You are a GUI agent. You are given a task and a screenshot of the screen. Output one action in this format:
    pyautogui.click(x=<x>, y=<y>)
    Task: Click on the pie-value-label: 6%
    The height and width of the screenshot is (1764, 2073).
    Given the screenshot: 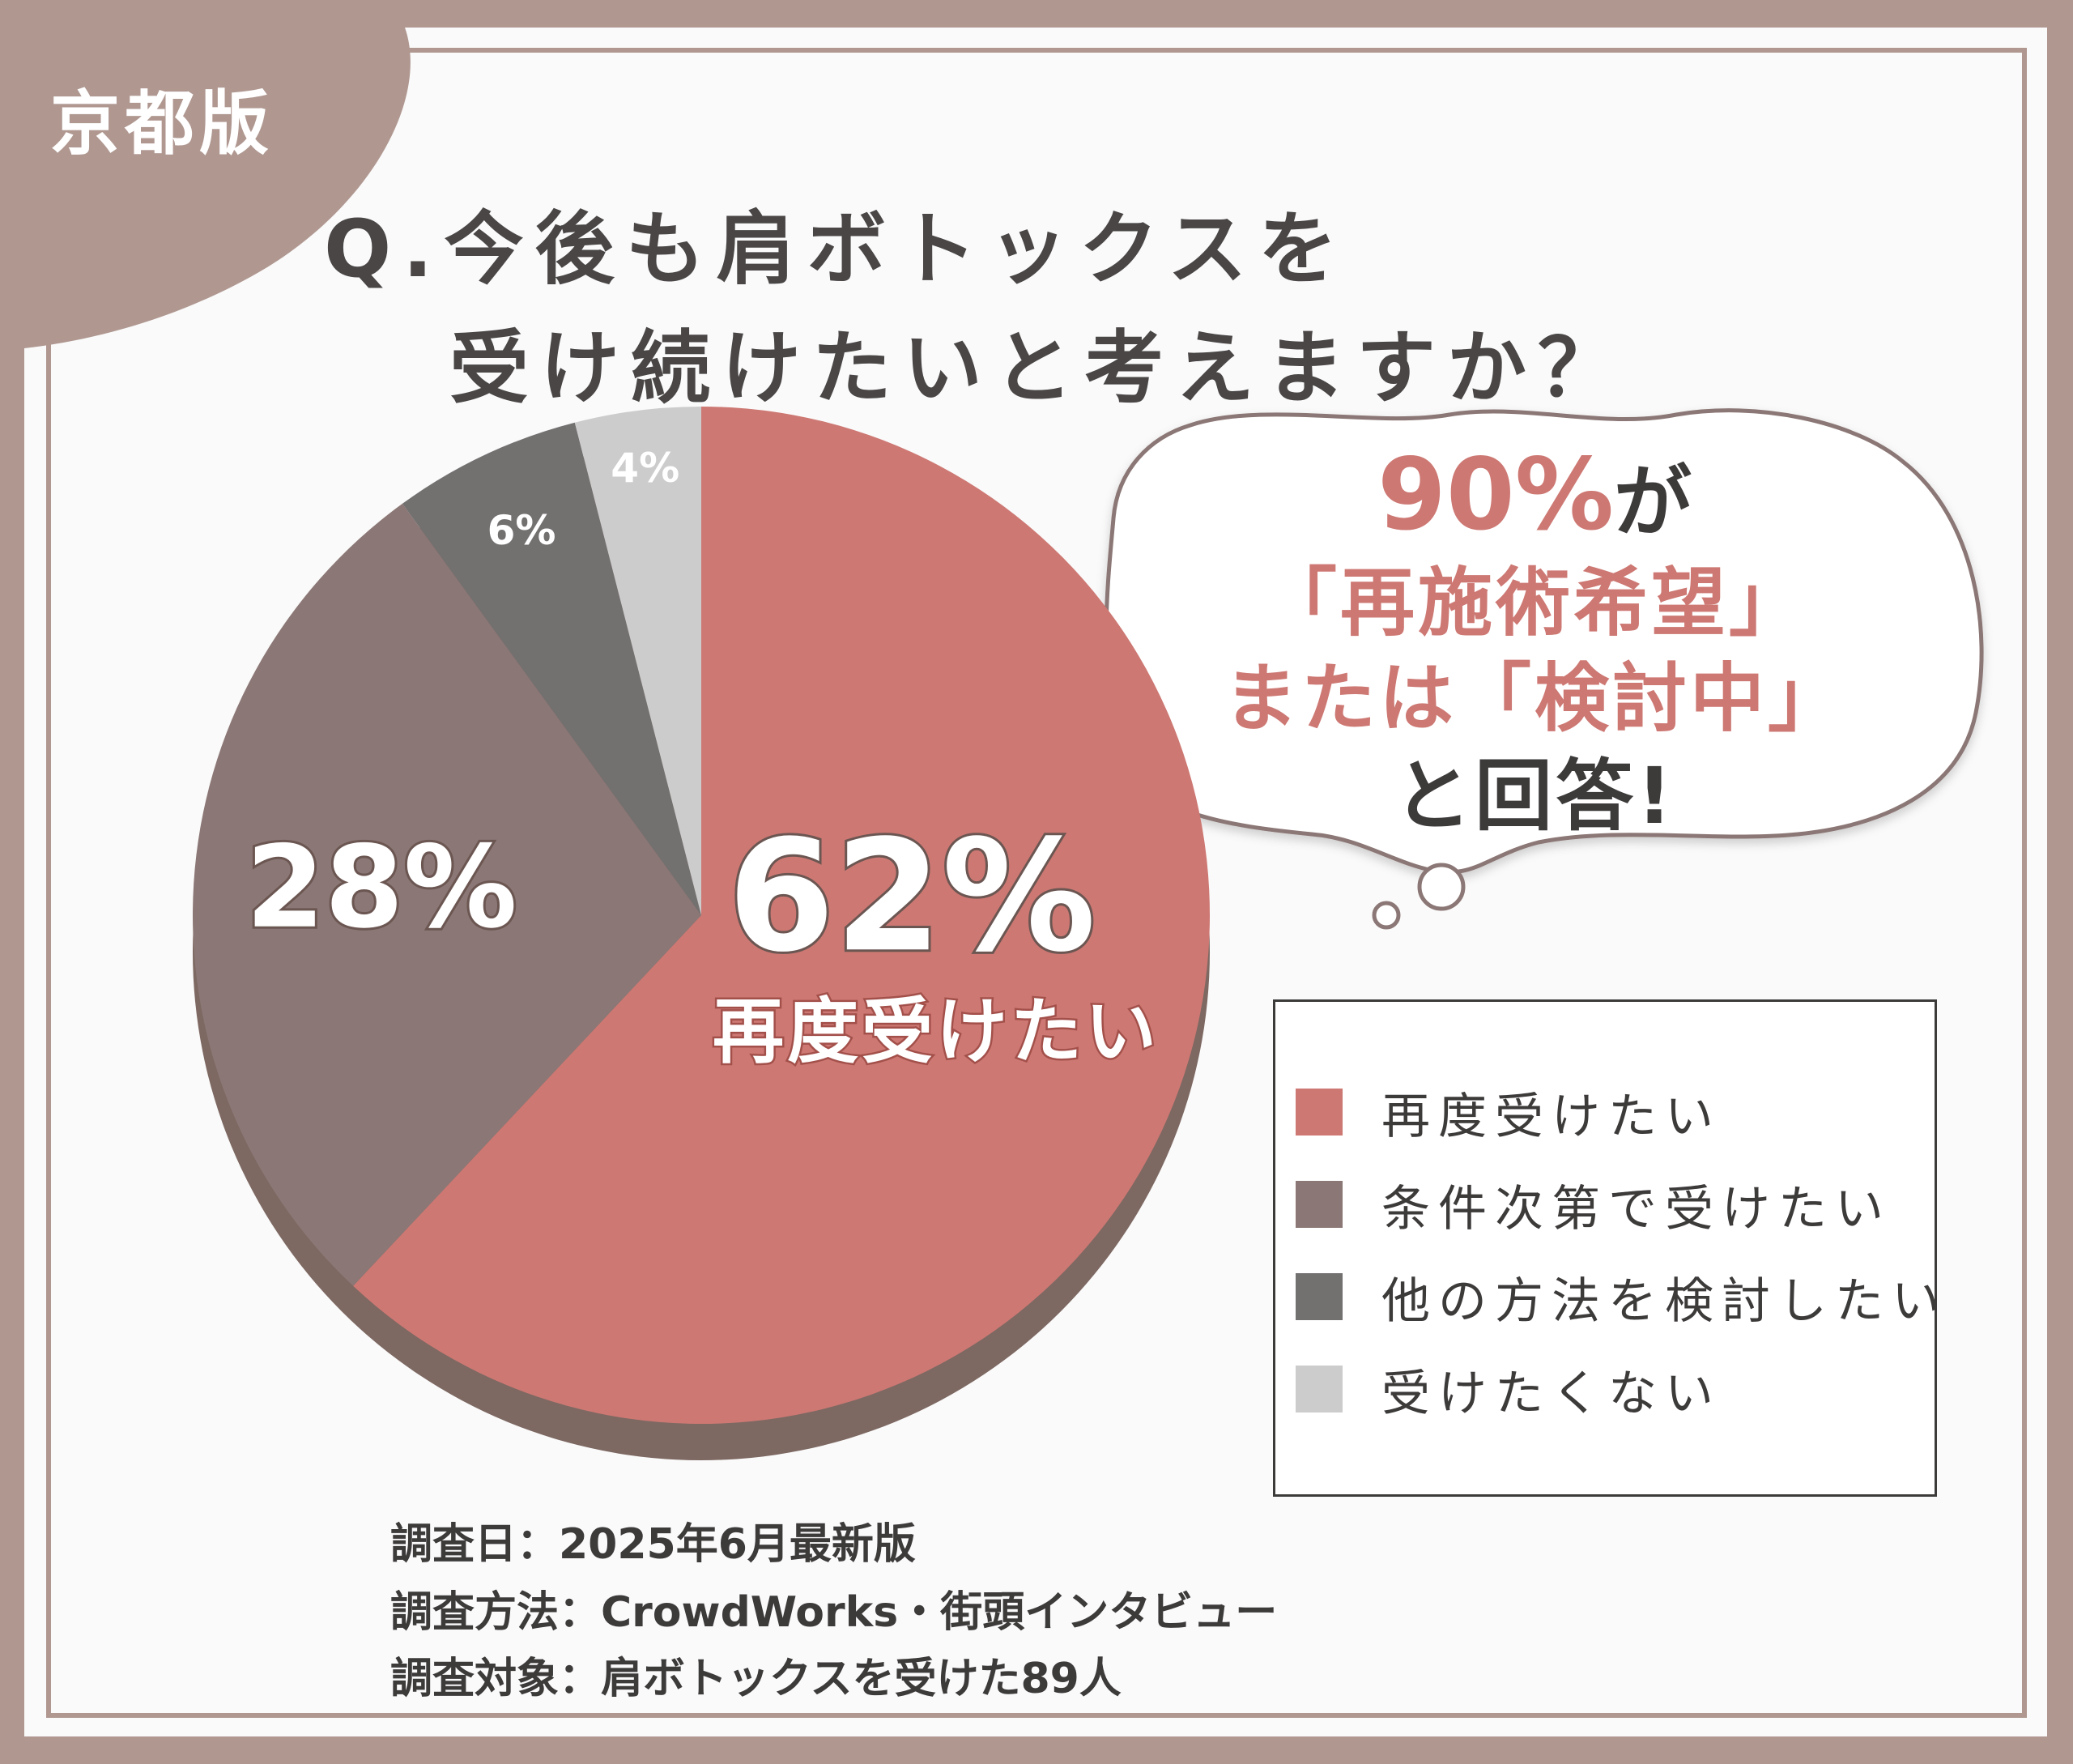 What is the action you would take?
    pyautogui.click(x=521, y=530)
    